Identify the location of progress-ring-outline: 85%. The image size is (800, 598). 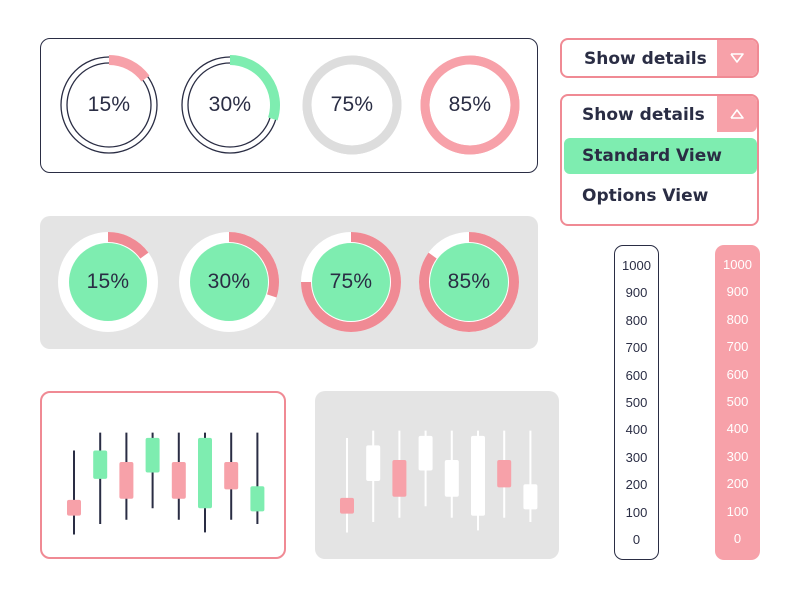
(470, 105).